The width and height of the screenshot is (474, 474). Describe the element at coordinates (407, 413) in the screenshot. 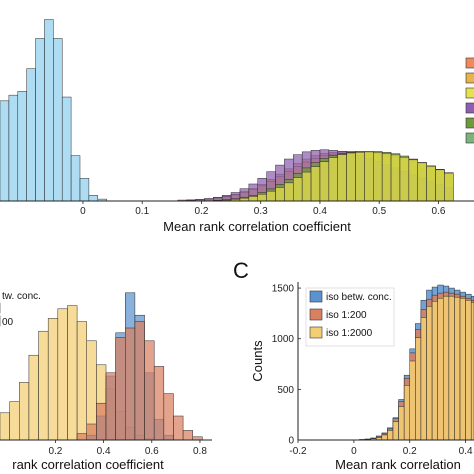

I see `panel-c-bar-s2-b8` at that location.